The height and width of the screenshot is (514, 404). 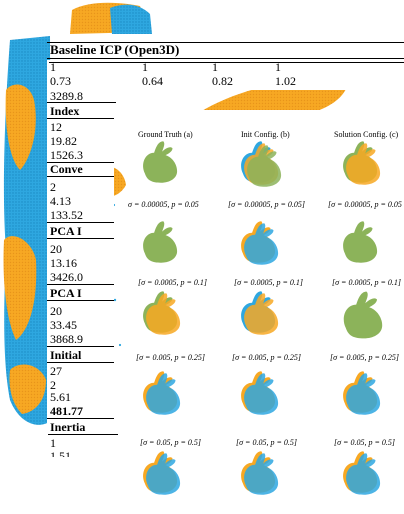 I want to click on bunny-r3-c2-orange, so click(x=261, y=314).